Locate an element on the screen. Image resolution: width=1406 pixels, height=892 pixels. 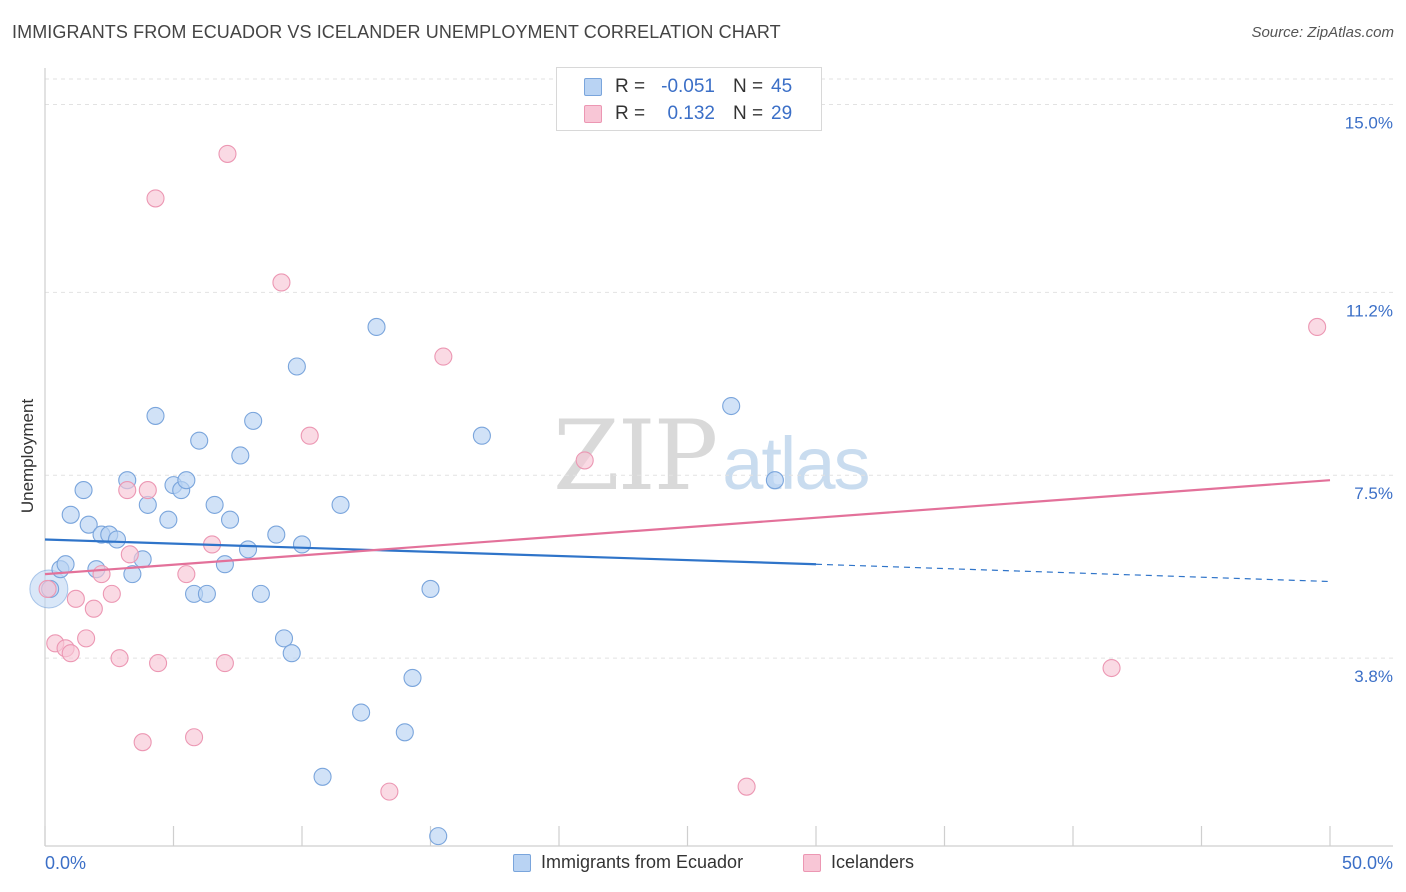
legend-swatch-ecuador is located at coordinates (522, 862).